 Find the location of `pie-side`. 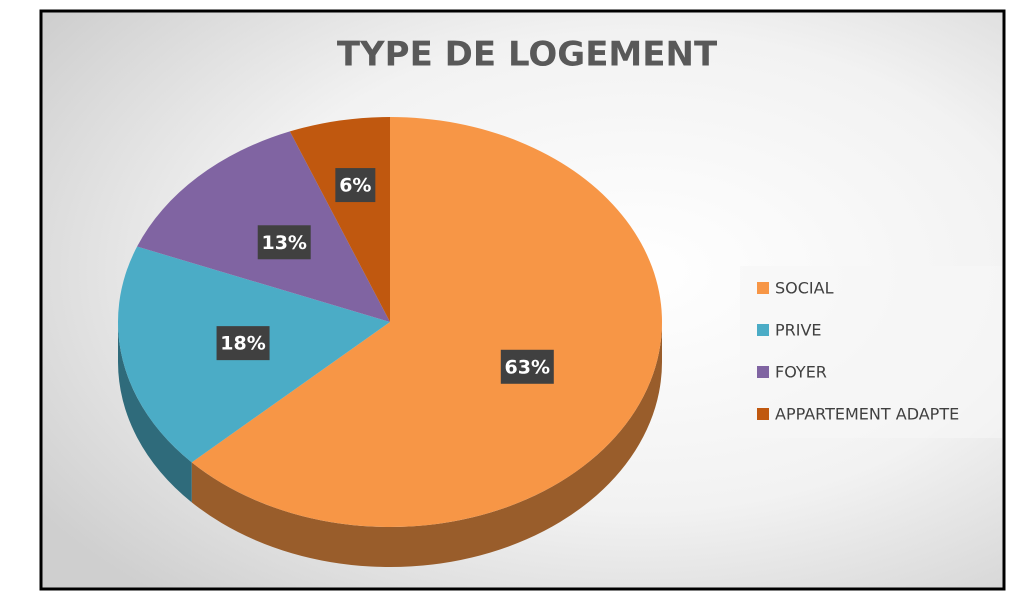

pie-side is located at coordinates (155, 412).